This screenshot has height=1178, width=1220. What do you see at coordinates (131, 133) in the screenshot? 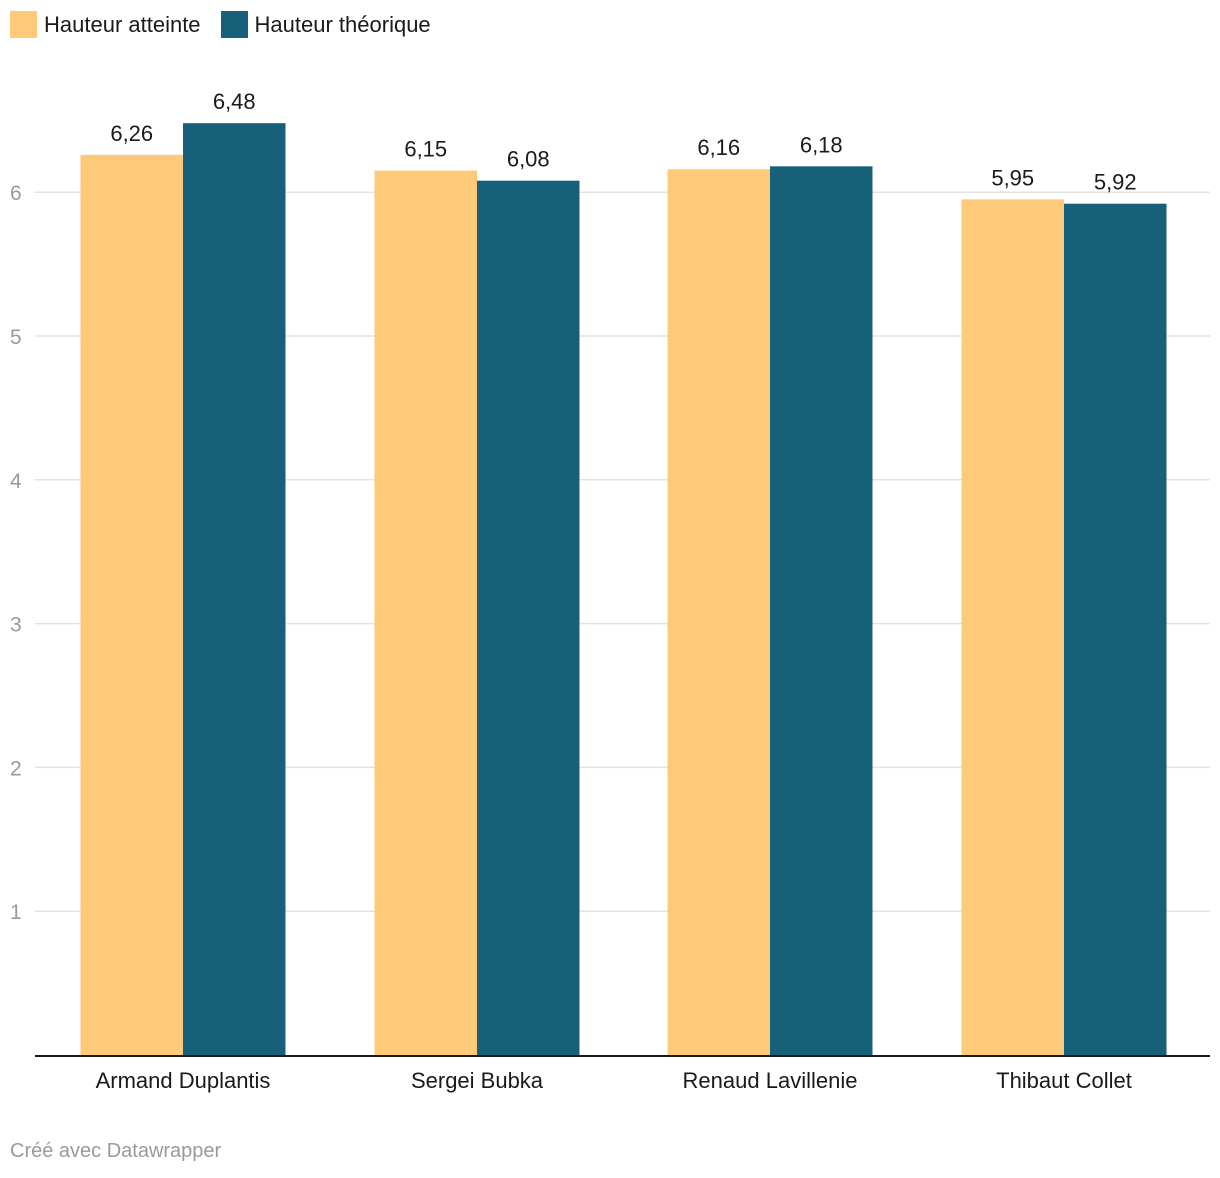
I see `data-label-atteinte-0: 6,26` at bounding box center [131, 133].